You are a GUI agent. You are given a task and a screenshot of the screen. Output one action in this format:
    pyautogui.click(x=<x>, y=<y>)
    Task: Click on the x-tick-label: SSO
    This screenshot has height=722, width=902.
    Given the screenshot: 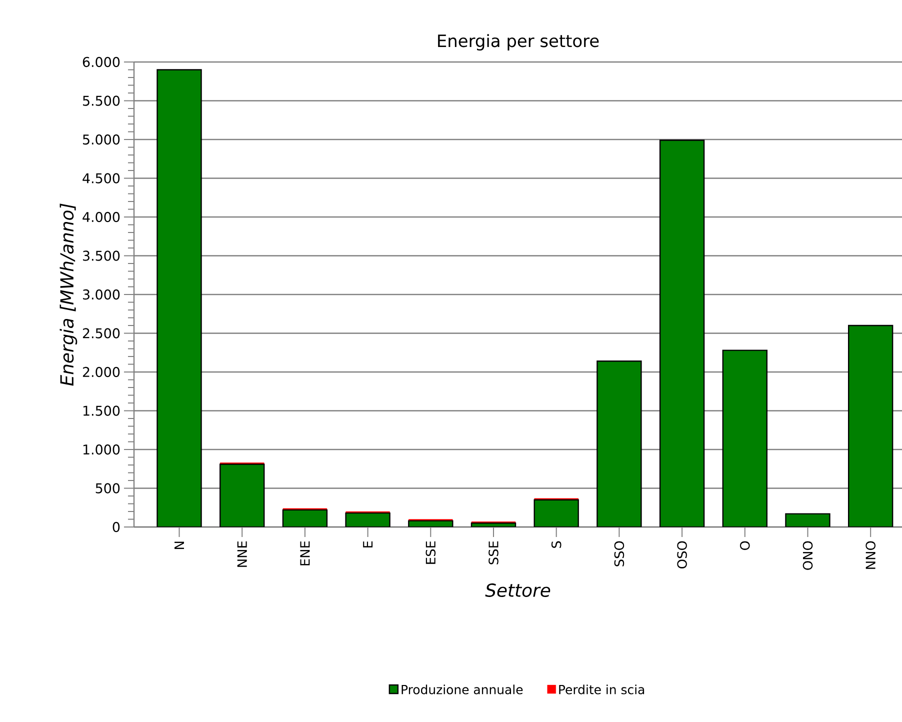 What is the action you would take?
    pyautogui.click(x=619, y=553)
    